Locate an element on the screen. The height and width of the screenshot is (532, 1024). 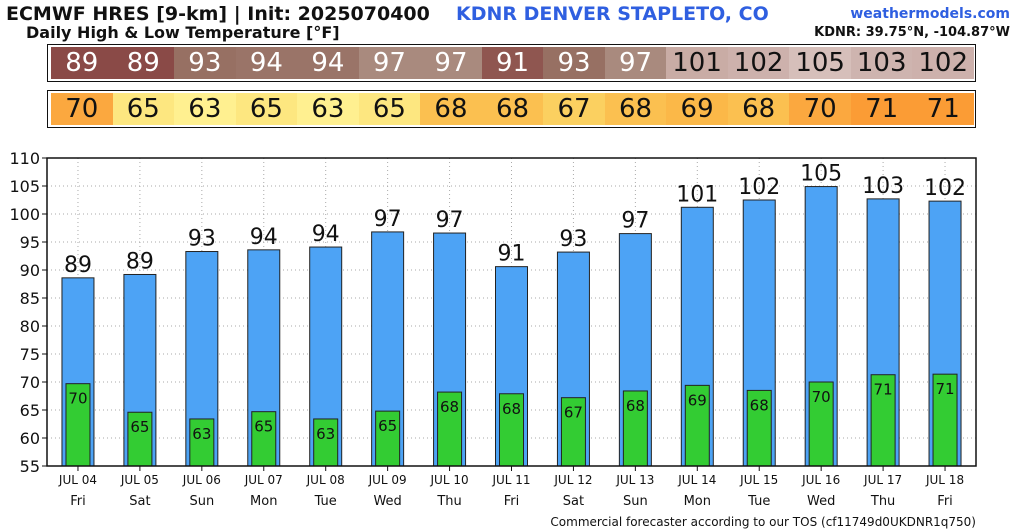
x-date-label: JUL 14 is located at coordinates (696, 480).